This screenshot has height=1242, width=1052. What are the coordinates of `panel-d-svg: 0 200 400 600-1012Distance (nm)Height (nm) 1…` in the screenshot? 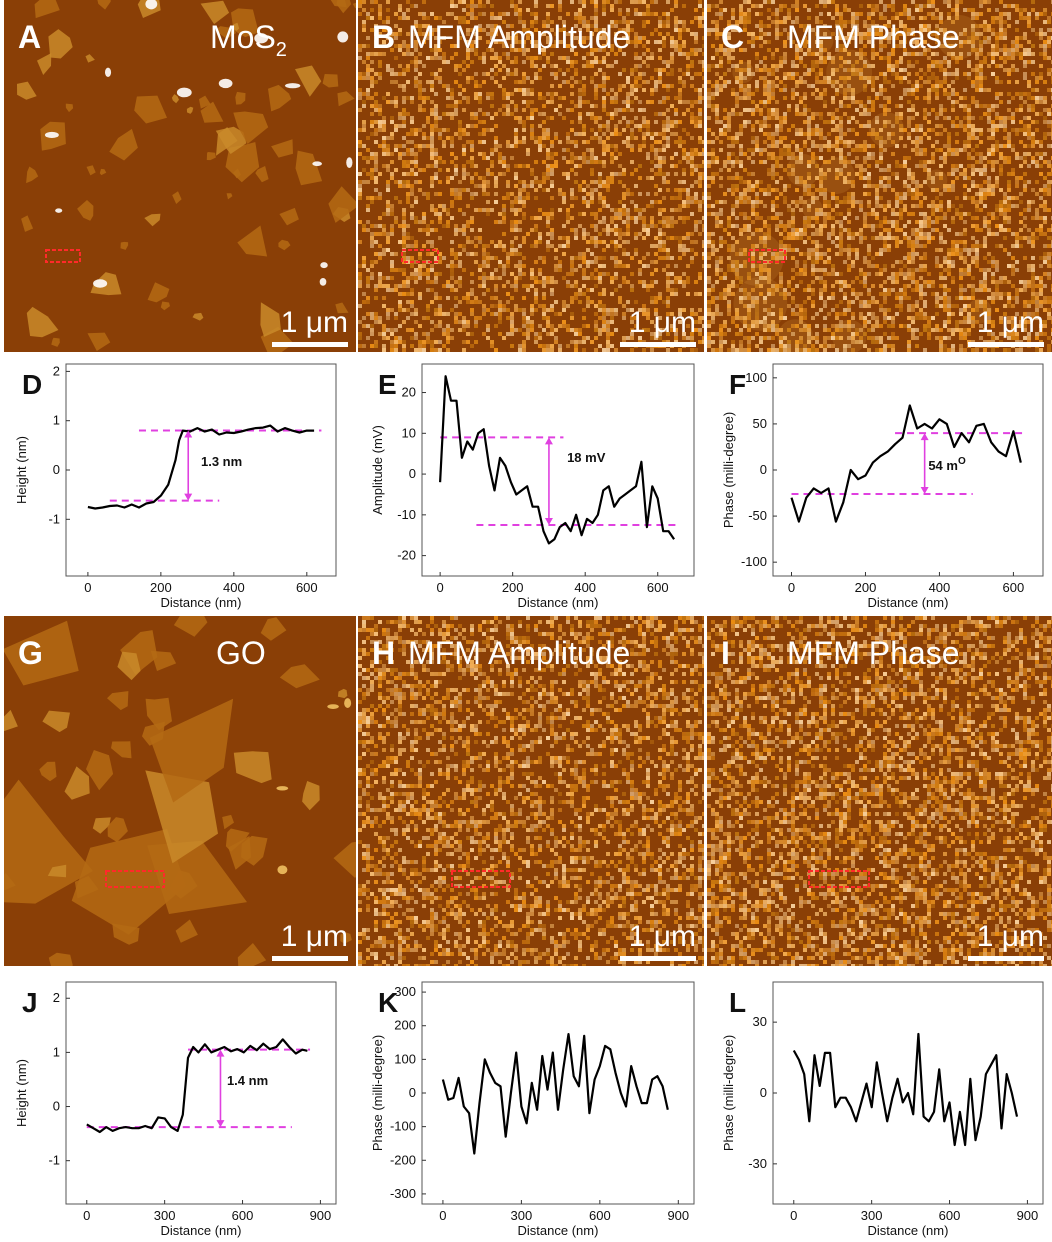 It's located at (176, 484).